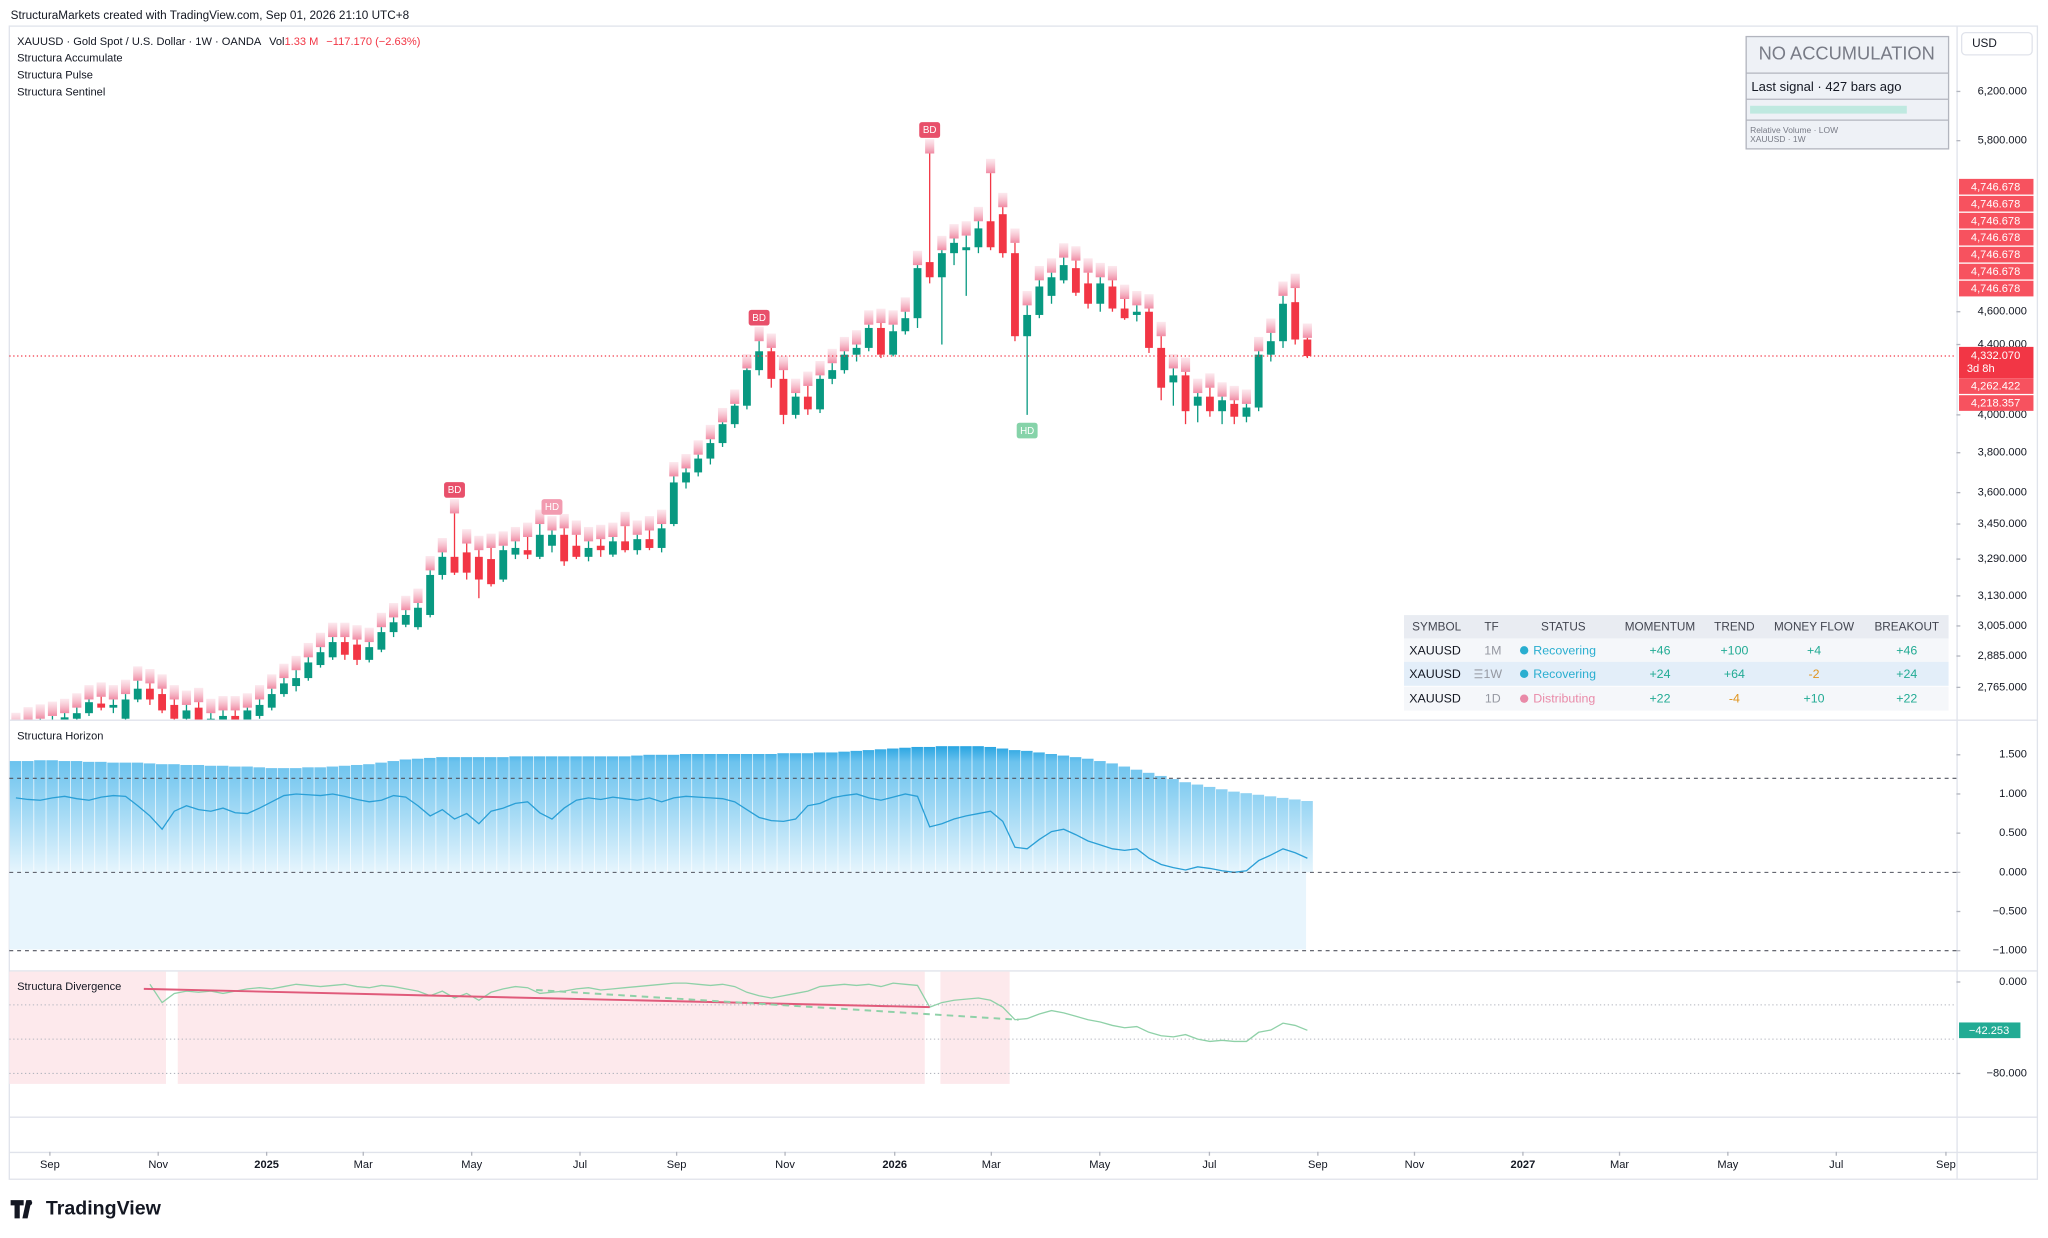 The image size is (2048, 1238). I want to click on brand-name: TradingView, so click(104, 1208).